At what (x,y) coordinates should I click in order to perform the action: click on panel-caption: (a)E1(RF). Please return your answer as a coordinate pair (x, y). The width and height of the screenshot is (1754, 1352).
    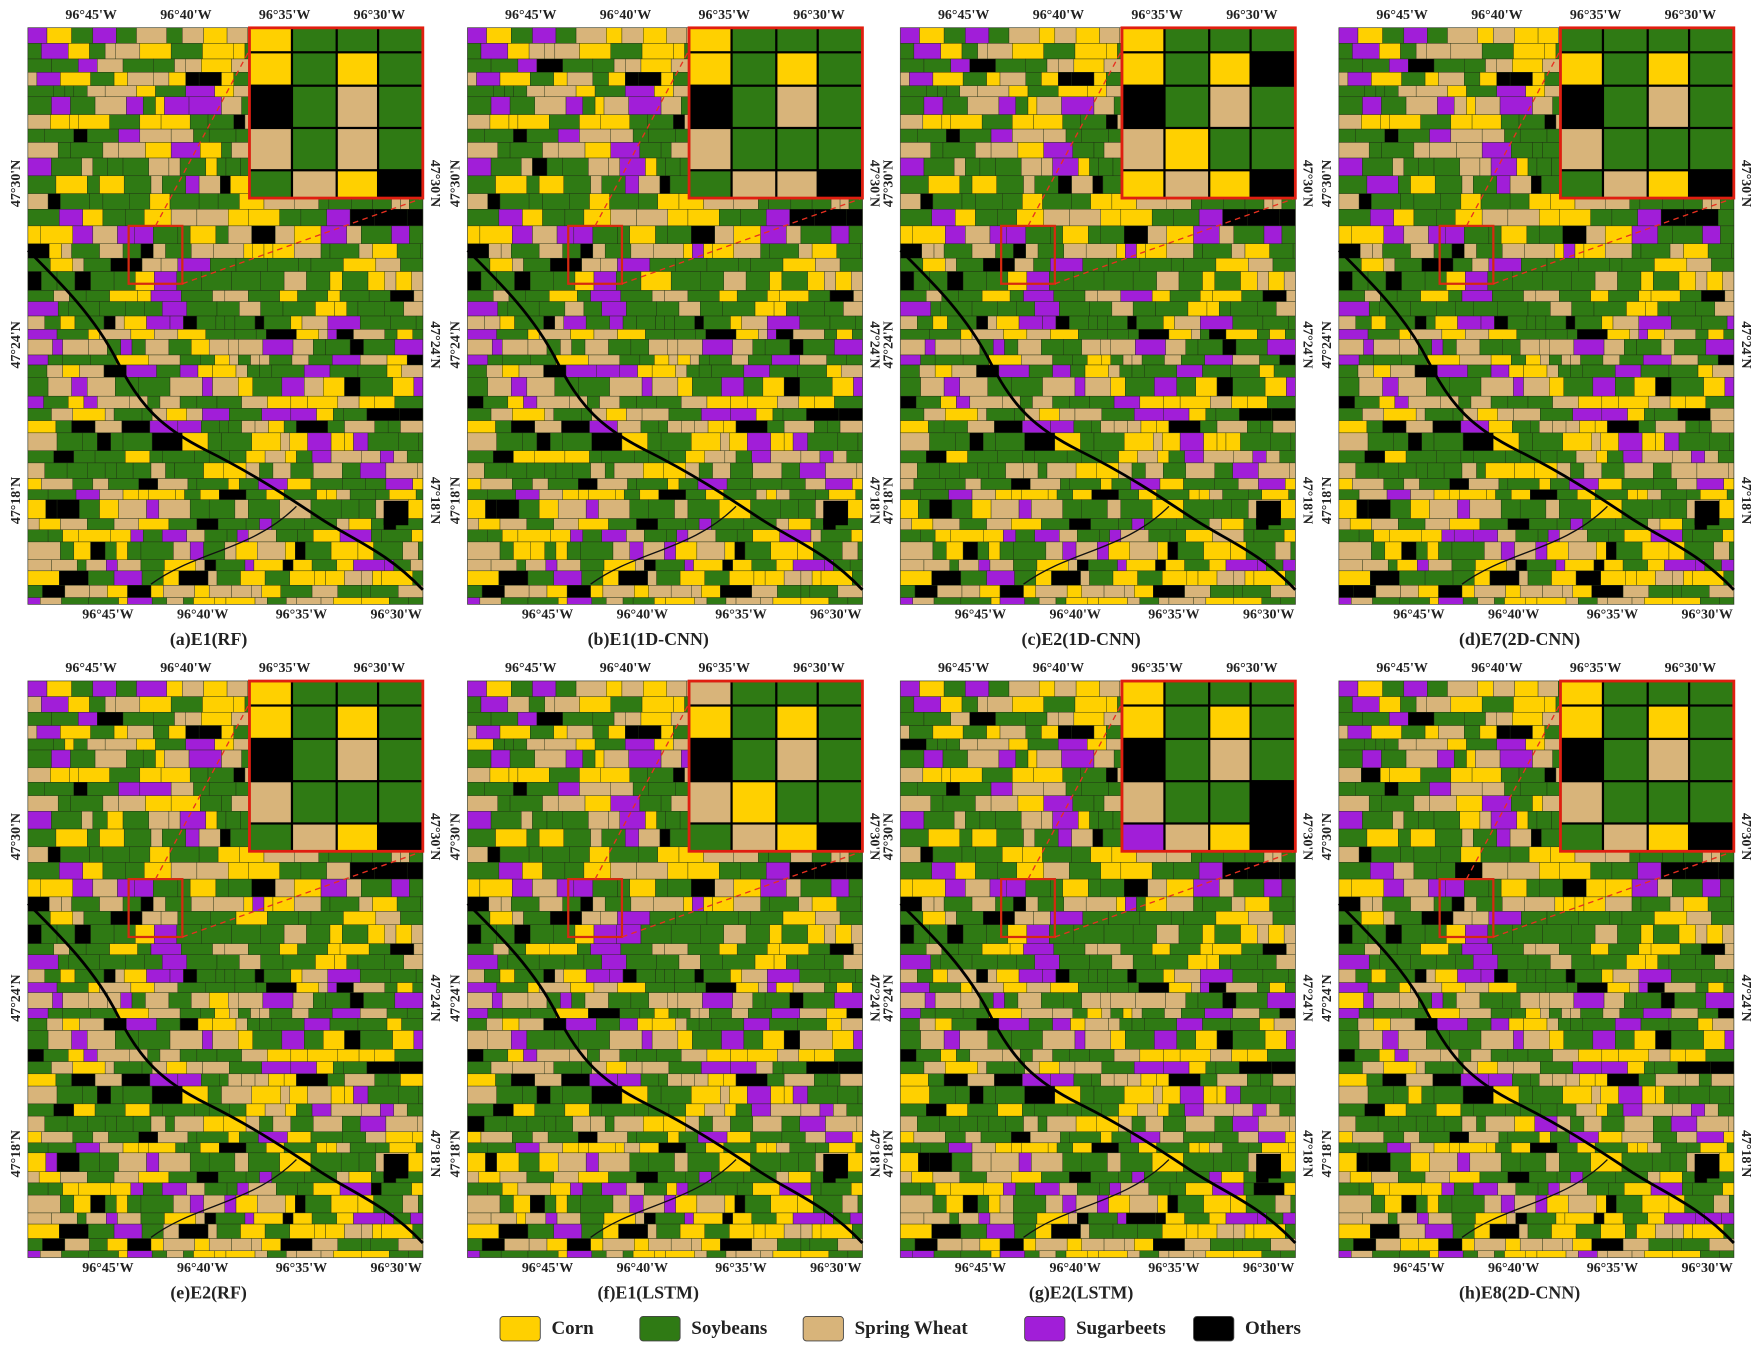
    Looking at the image, I should click on (209, 639).